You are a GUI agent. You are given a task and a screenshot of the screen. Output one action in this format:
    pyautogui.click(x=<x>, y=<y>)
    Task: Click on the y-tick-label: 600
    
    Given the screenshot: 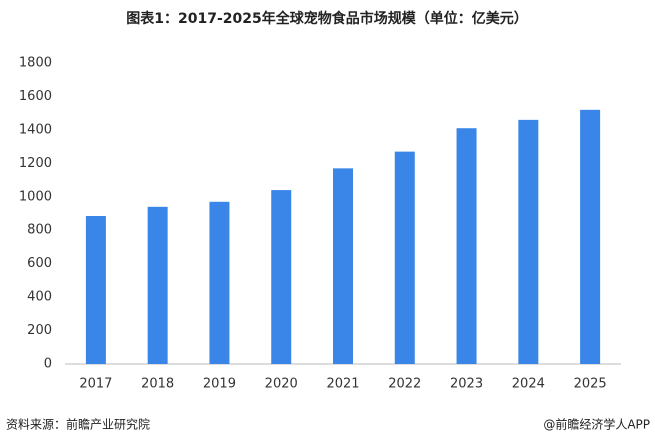 What is the action you would take?
    pyautogui.click(x=39, y=263)
    